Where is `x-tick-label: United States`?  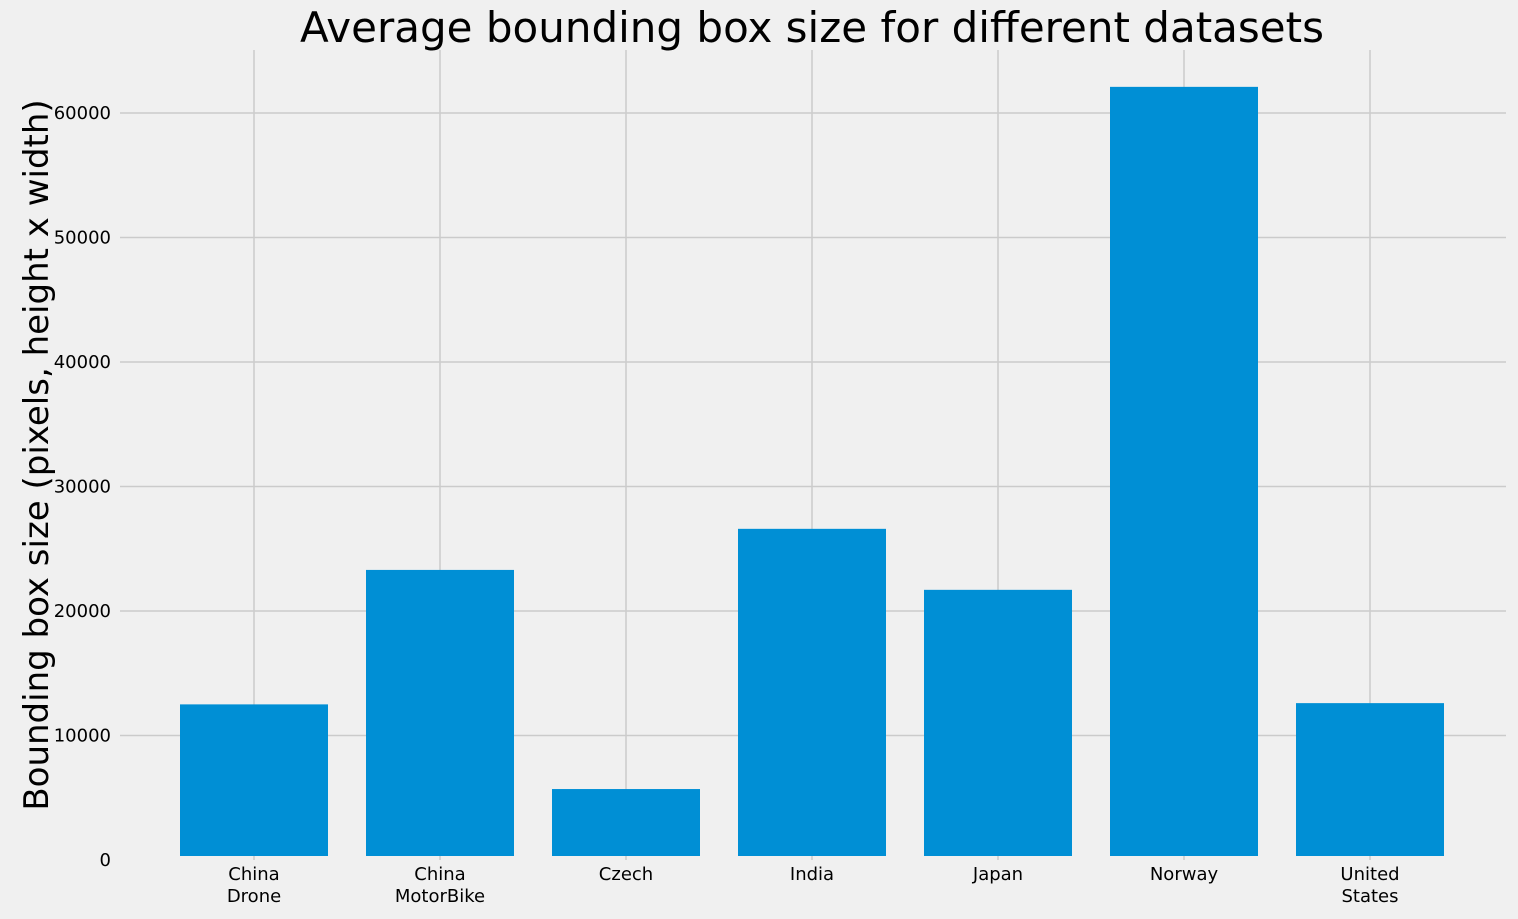
x-tick-label: United States is located at coordinates (1369, 885).